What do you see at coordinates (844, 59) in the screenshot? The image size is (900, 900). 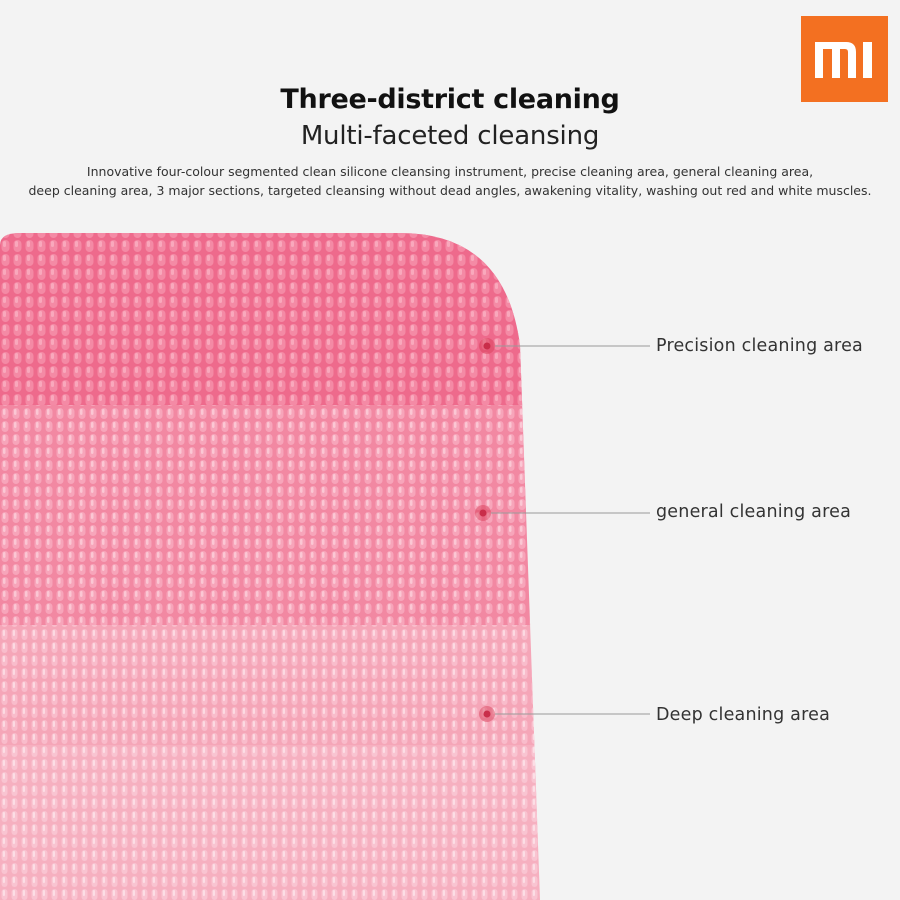 I see `mi-logo: MI` at bounding box center [844, 59].